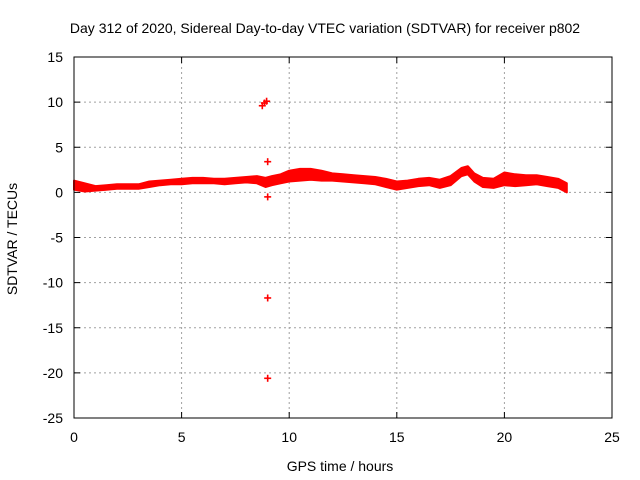 The image size is (640, 480). Describe the element at coordinates (265, 239) in the screenshot. I see `data-markers` at that location.